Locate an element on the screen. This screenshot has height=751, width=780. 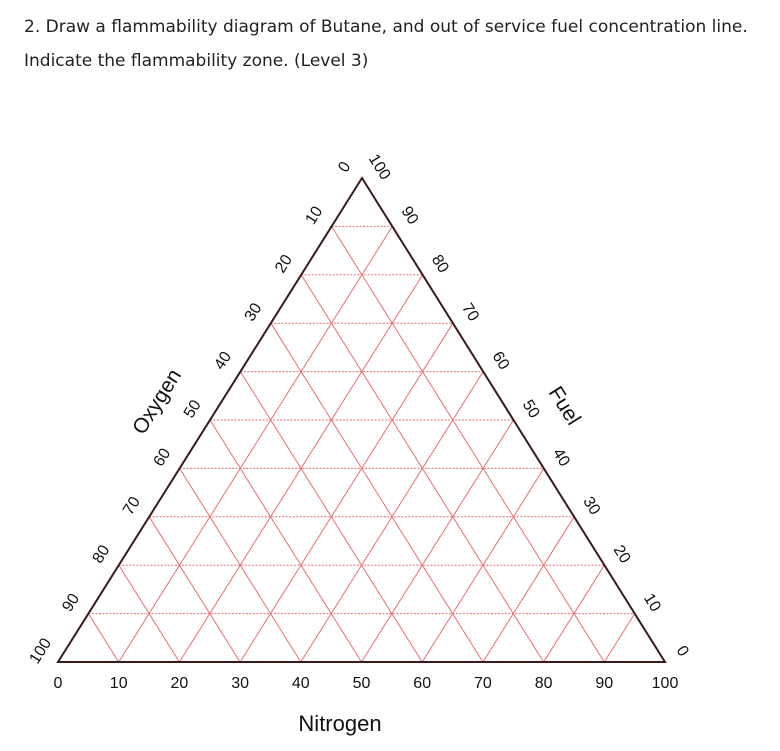
right-tick-label: 70 is located at coordinates (470, 312).